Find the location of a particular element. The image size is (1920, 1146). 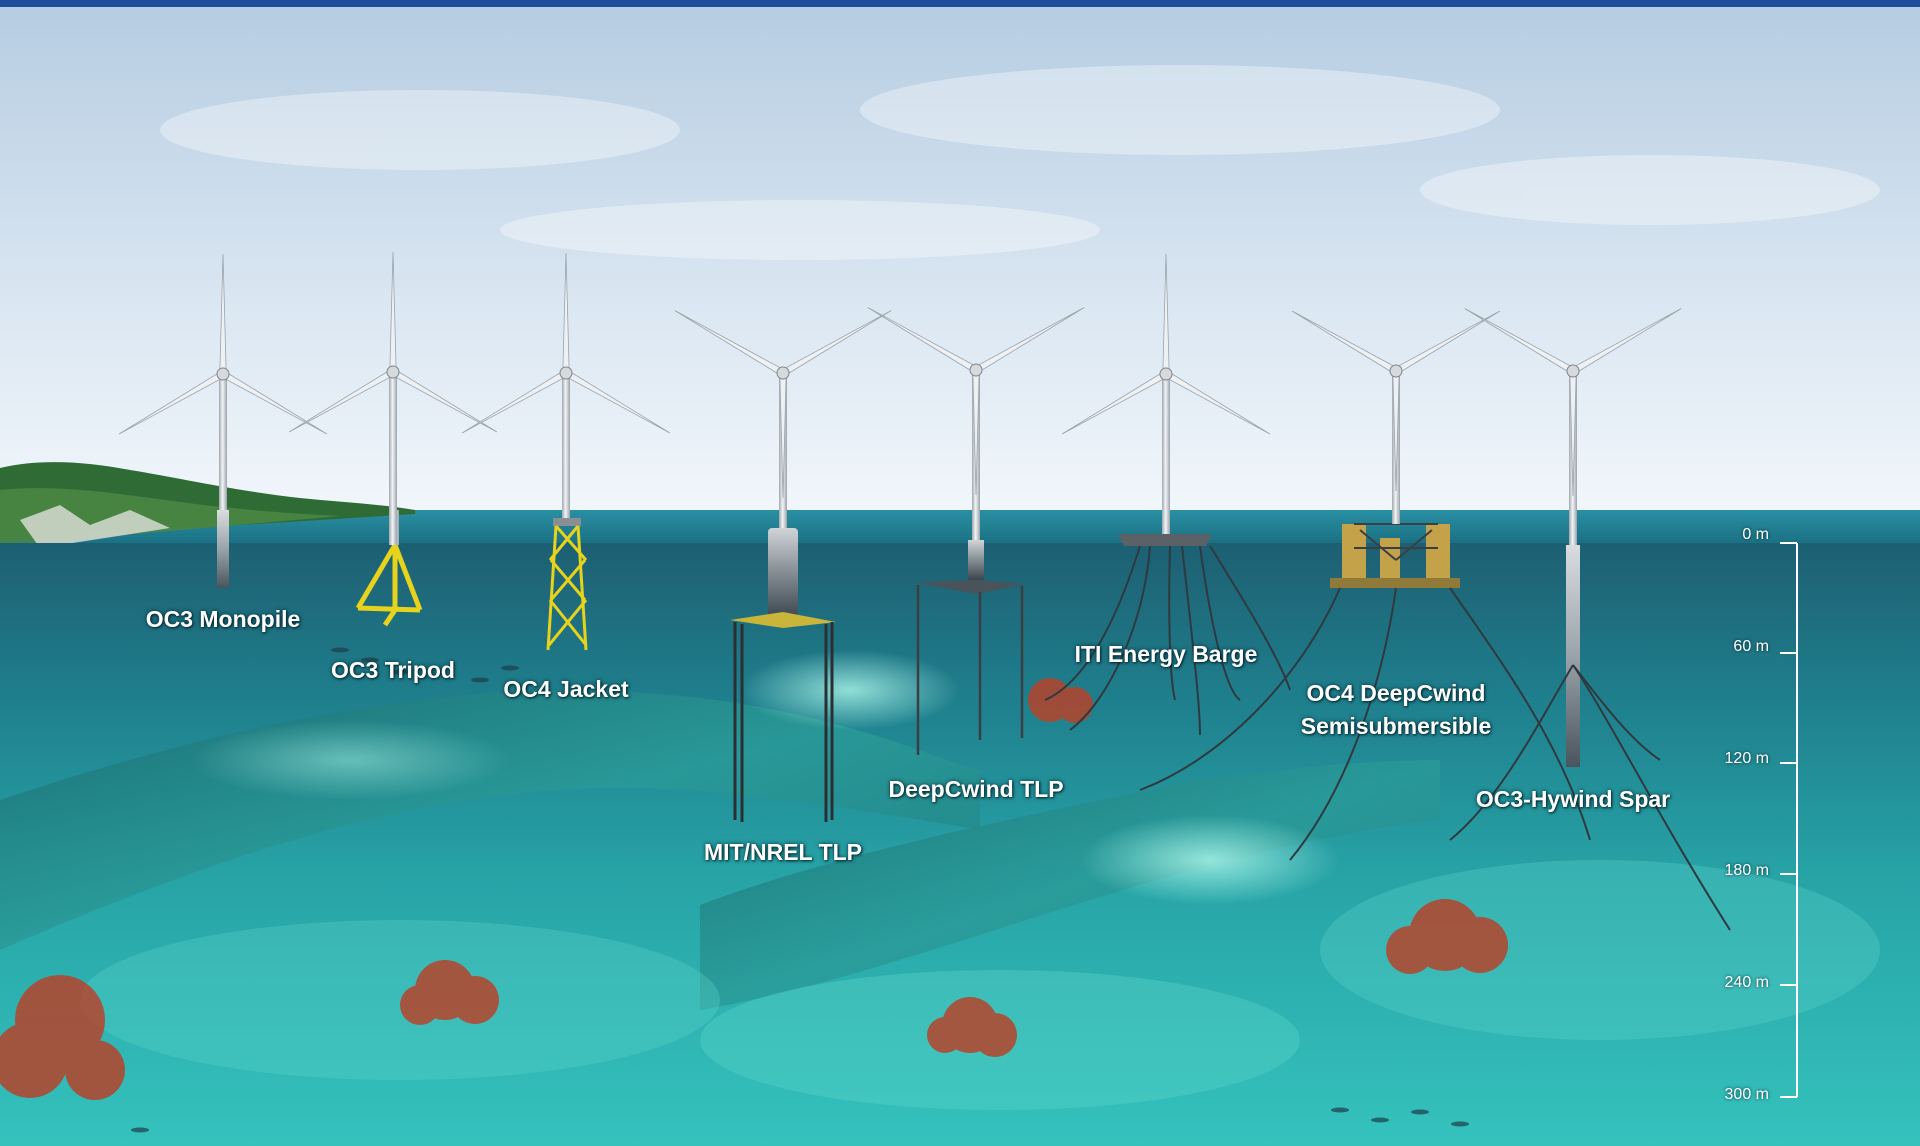

depth-tick-0: 0 m is located at coordinates (1755, 534).